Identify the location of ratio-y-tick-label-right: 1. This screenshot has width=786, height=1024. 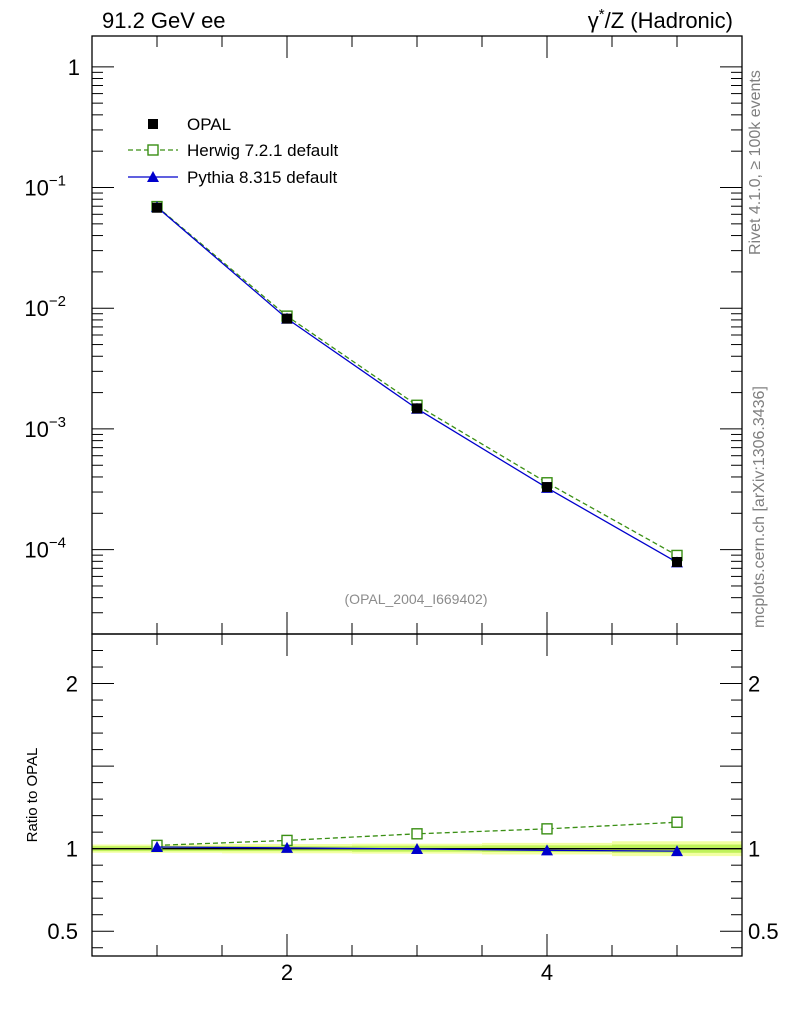
(754, 849).